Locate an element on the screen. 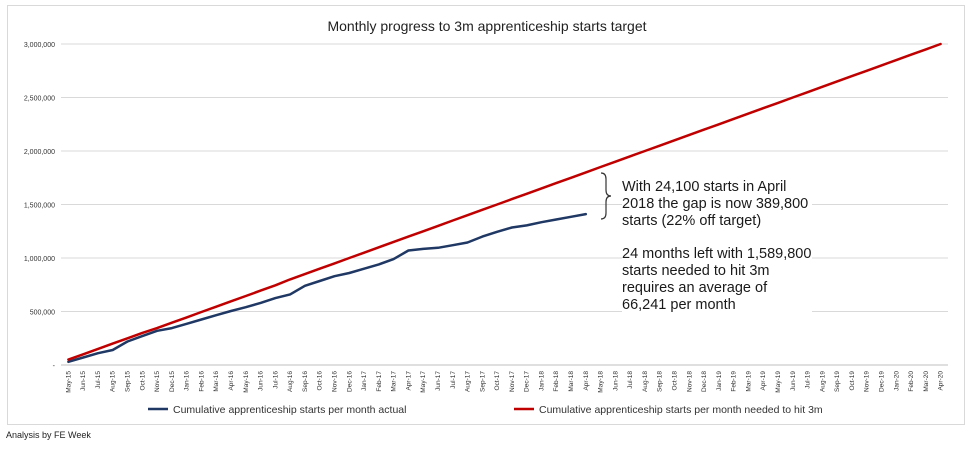  y-tick-label: 2,000,000 is located at coordinates (39, 152).